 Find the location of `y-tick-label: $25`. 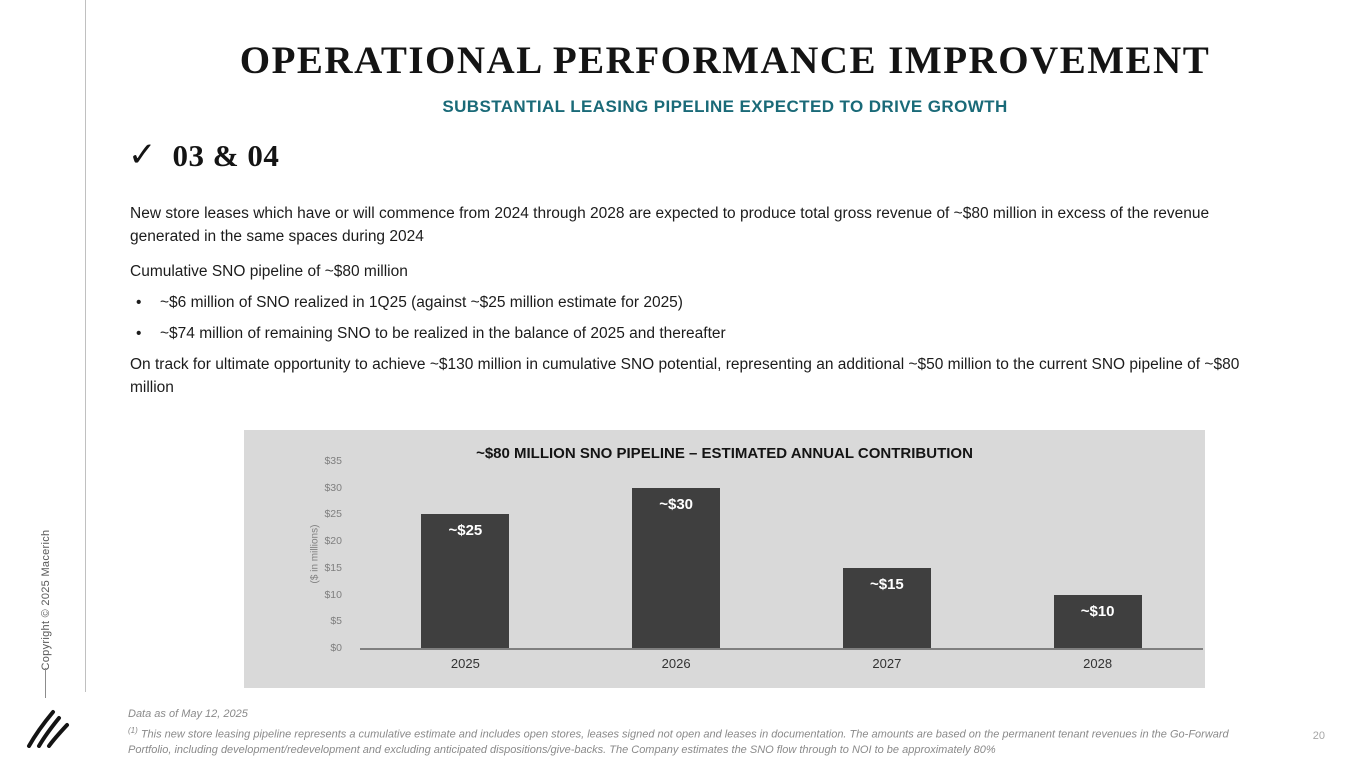

y-tick-label: $25 is located at coordinates (333, 514).